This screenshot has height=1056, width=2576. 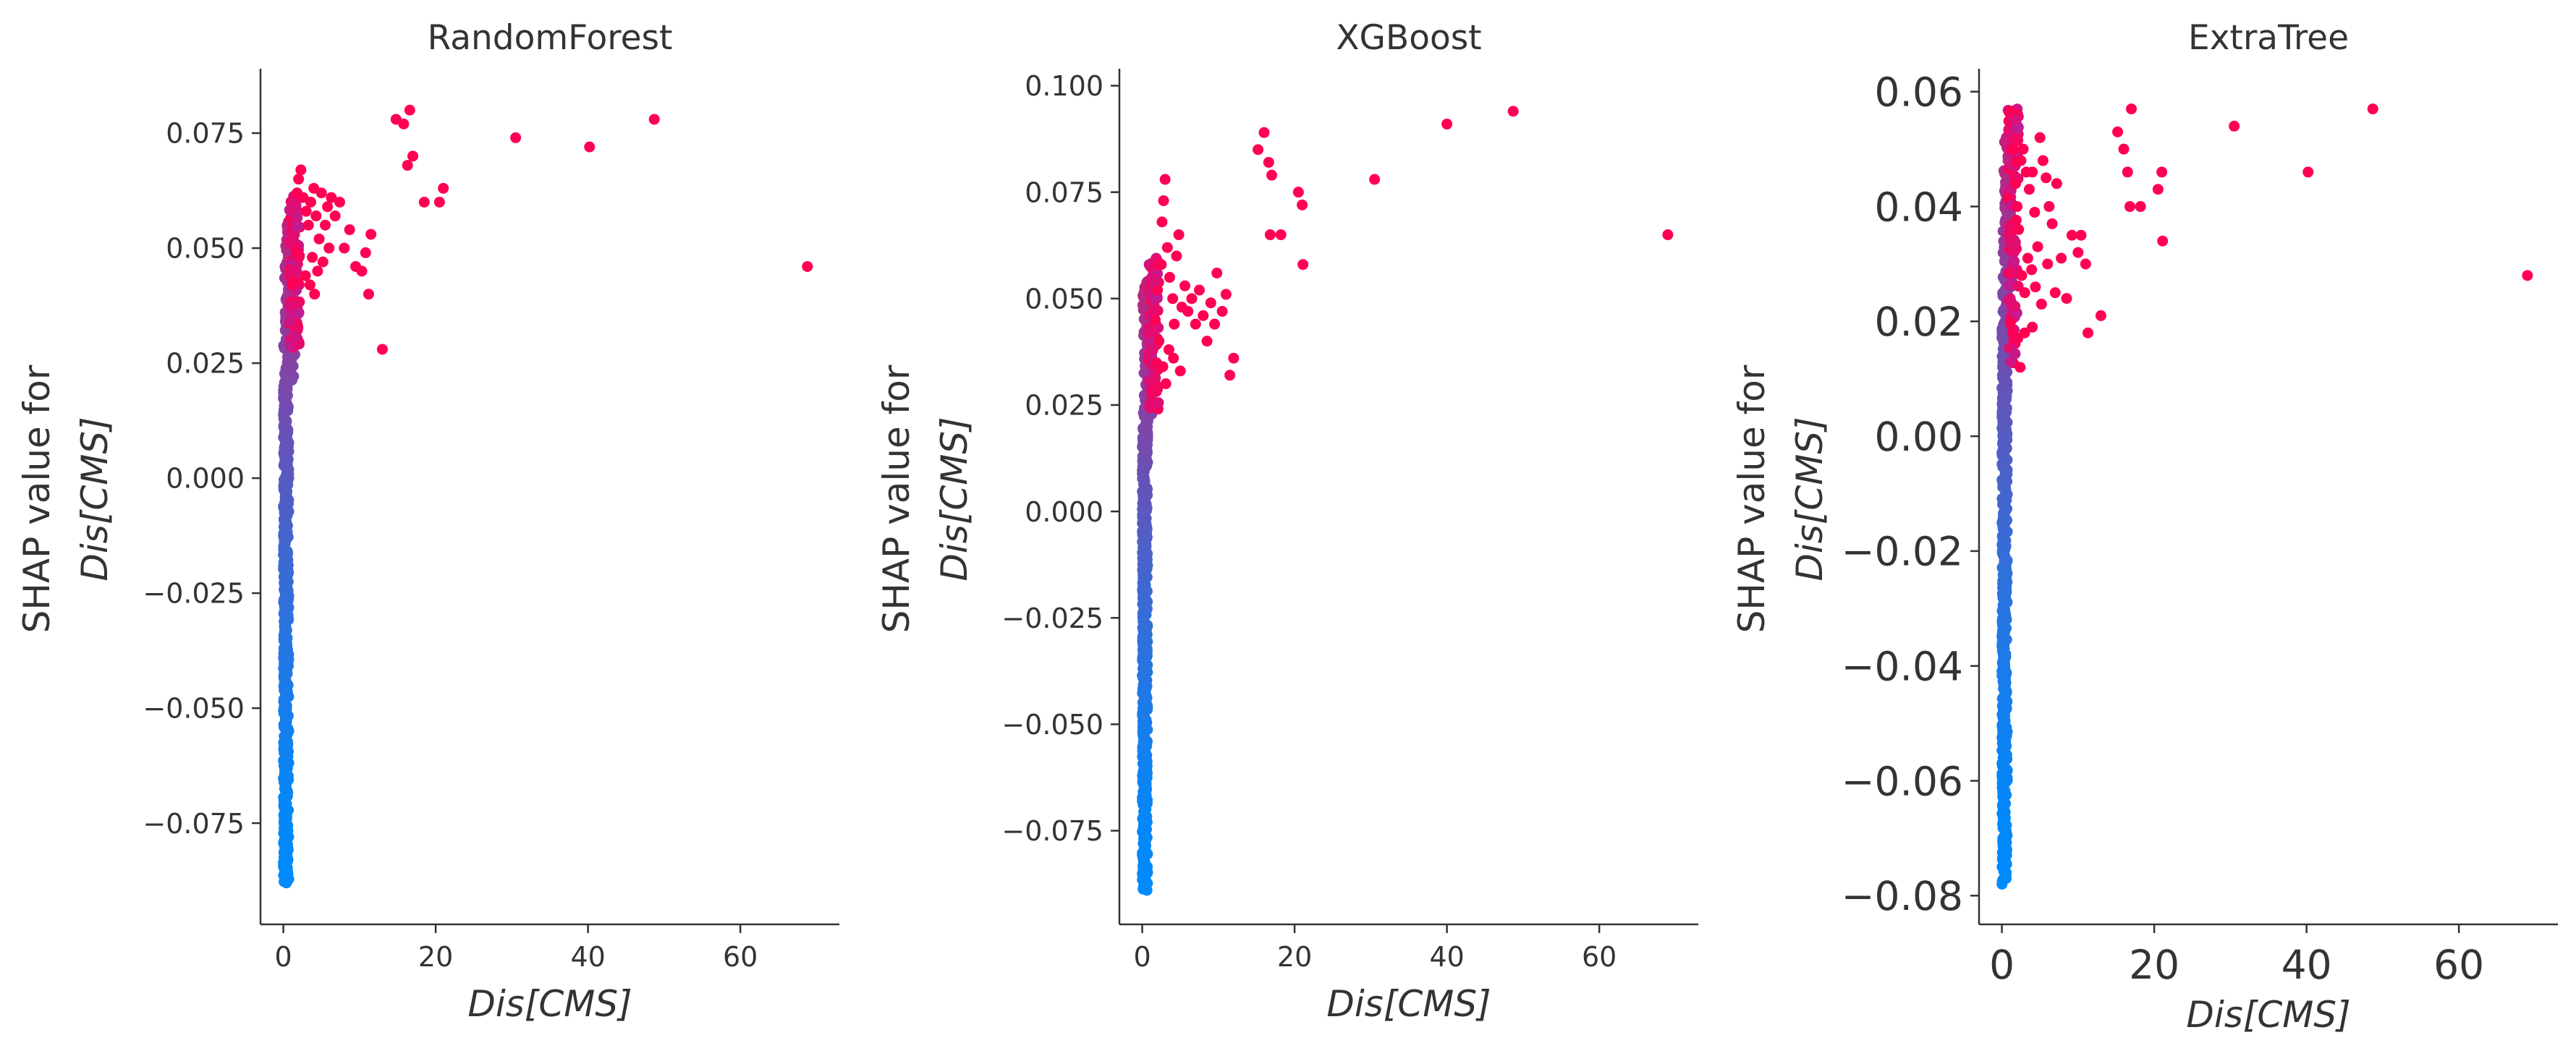 What do you see at coordinates (1752, 499) in the screenshot?
I see `y-axis-label-line1: SHAP value for` at bounding box center [1752, 499].